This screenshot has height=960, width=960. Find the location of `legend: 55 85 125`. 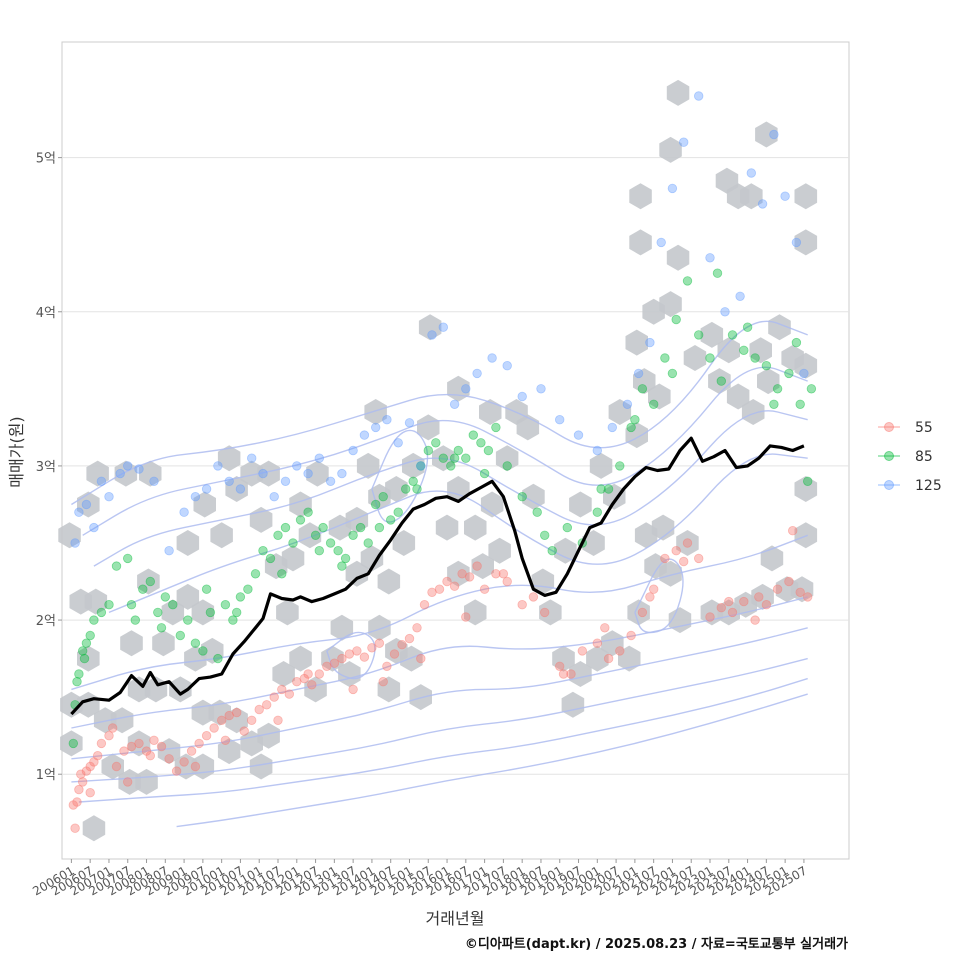

legend: 55 85 125 is located at coordinates (910, 457).